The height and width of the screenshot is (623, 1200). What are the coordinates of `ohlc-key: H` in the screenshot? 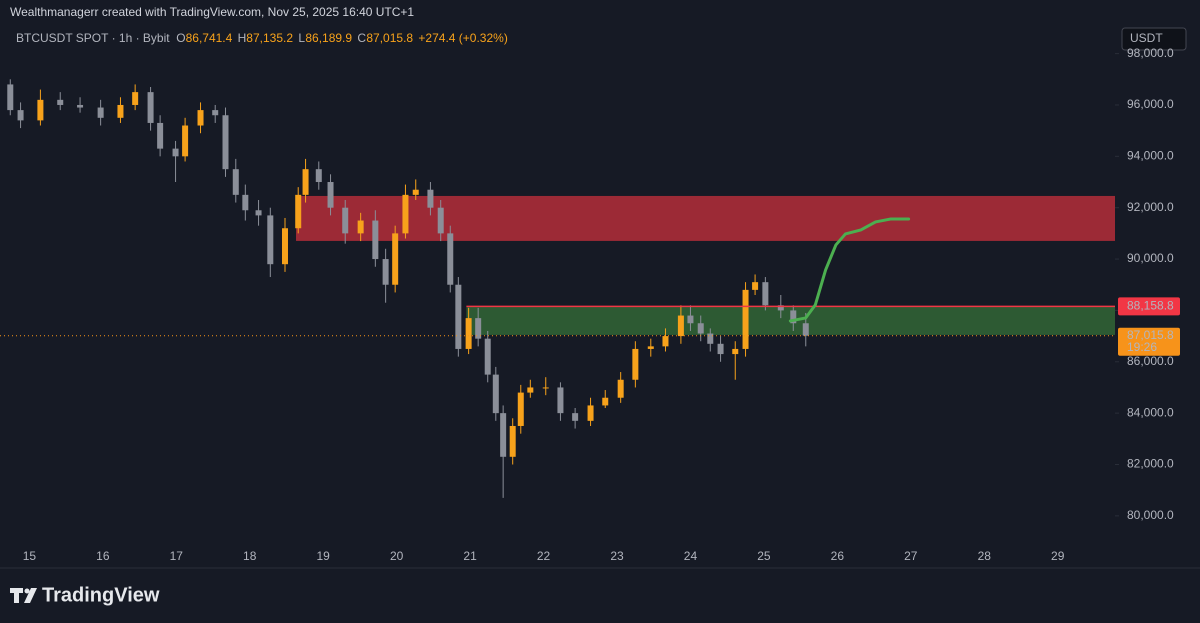 It's located at (242, 38).